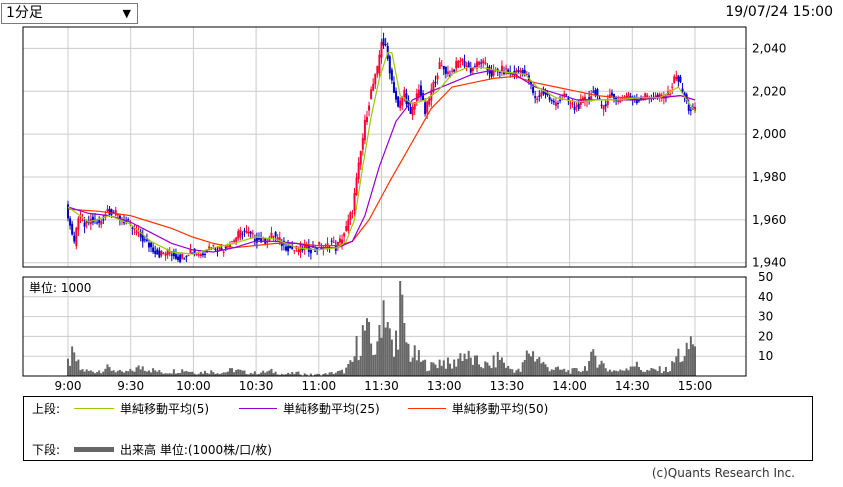 Image resolution: width=843 pixels, height=487 pixels. Describe the element at coordinates (69, 13) in the screenshot. I see `interval-select: 1分足 ▼` at that location.